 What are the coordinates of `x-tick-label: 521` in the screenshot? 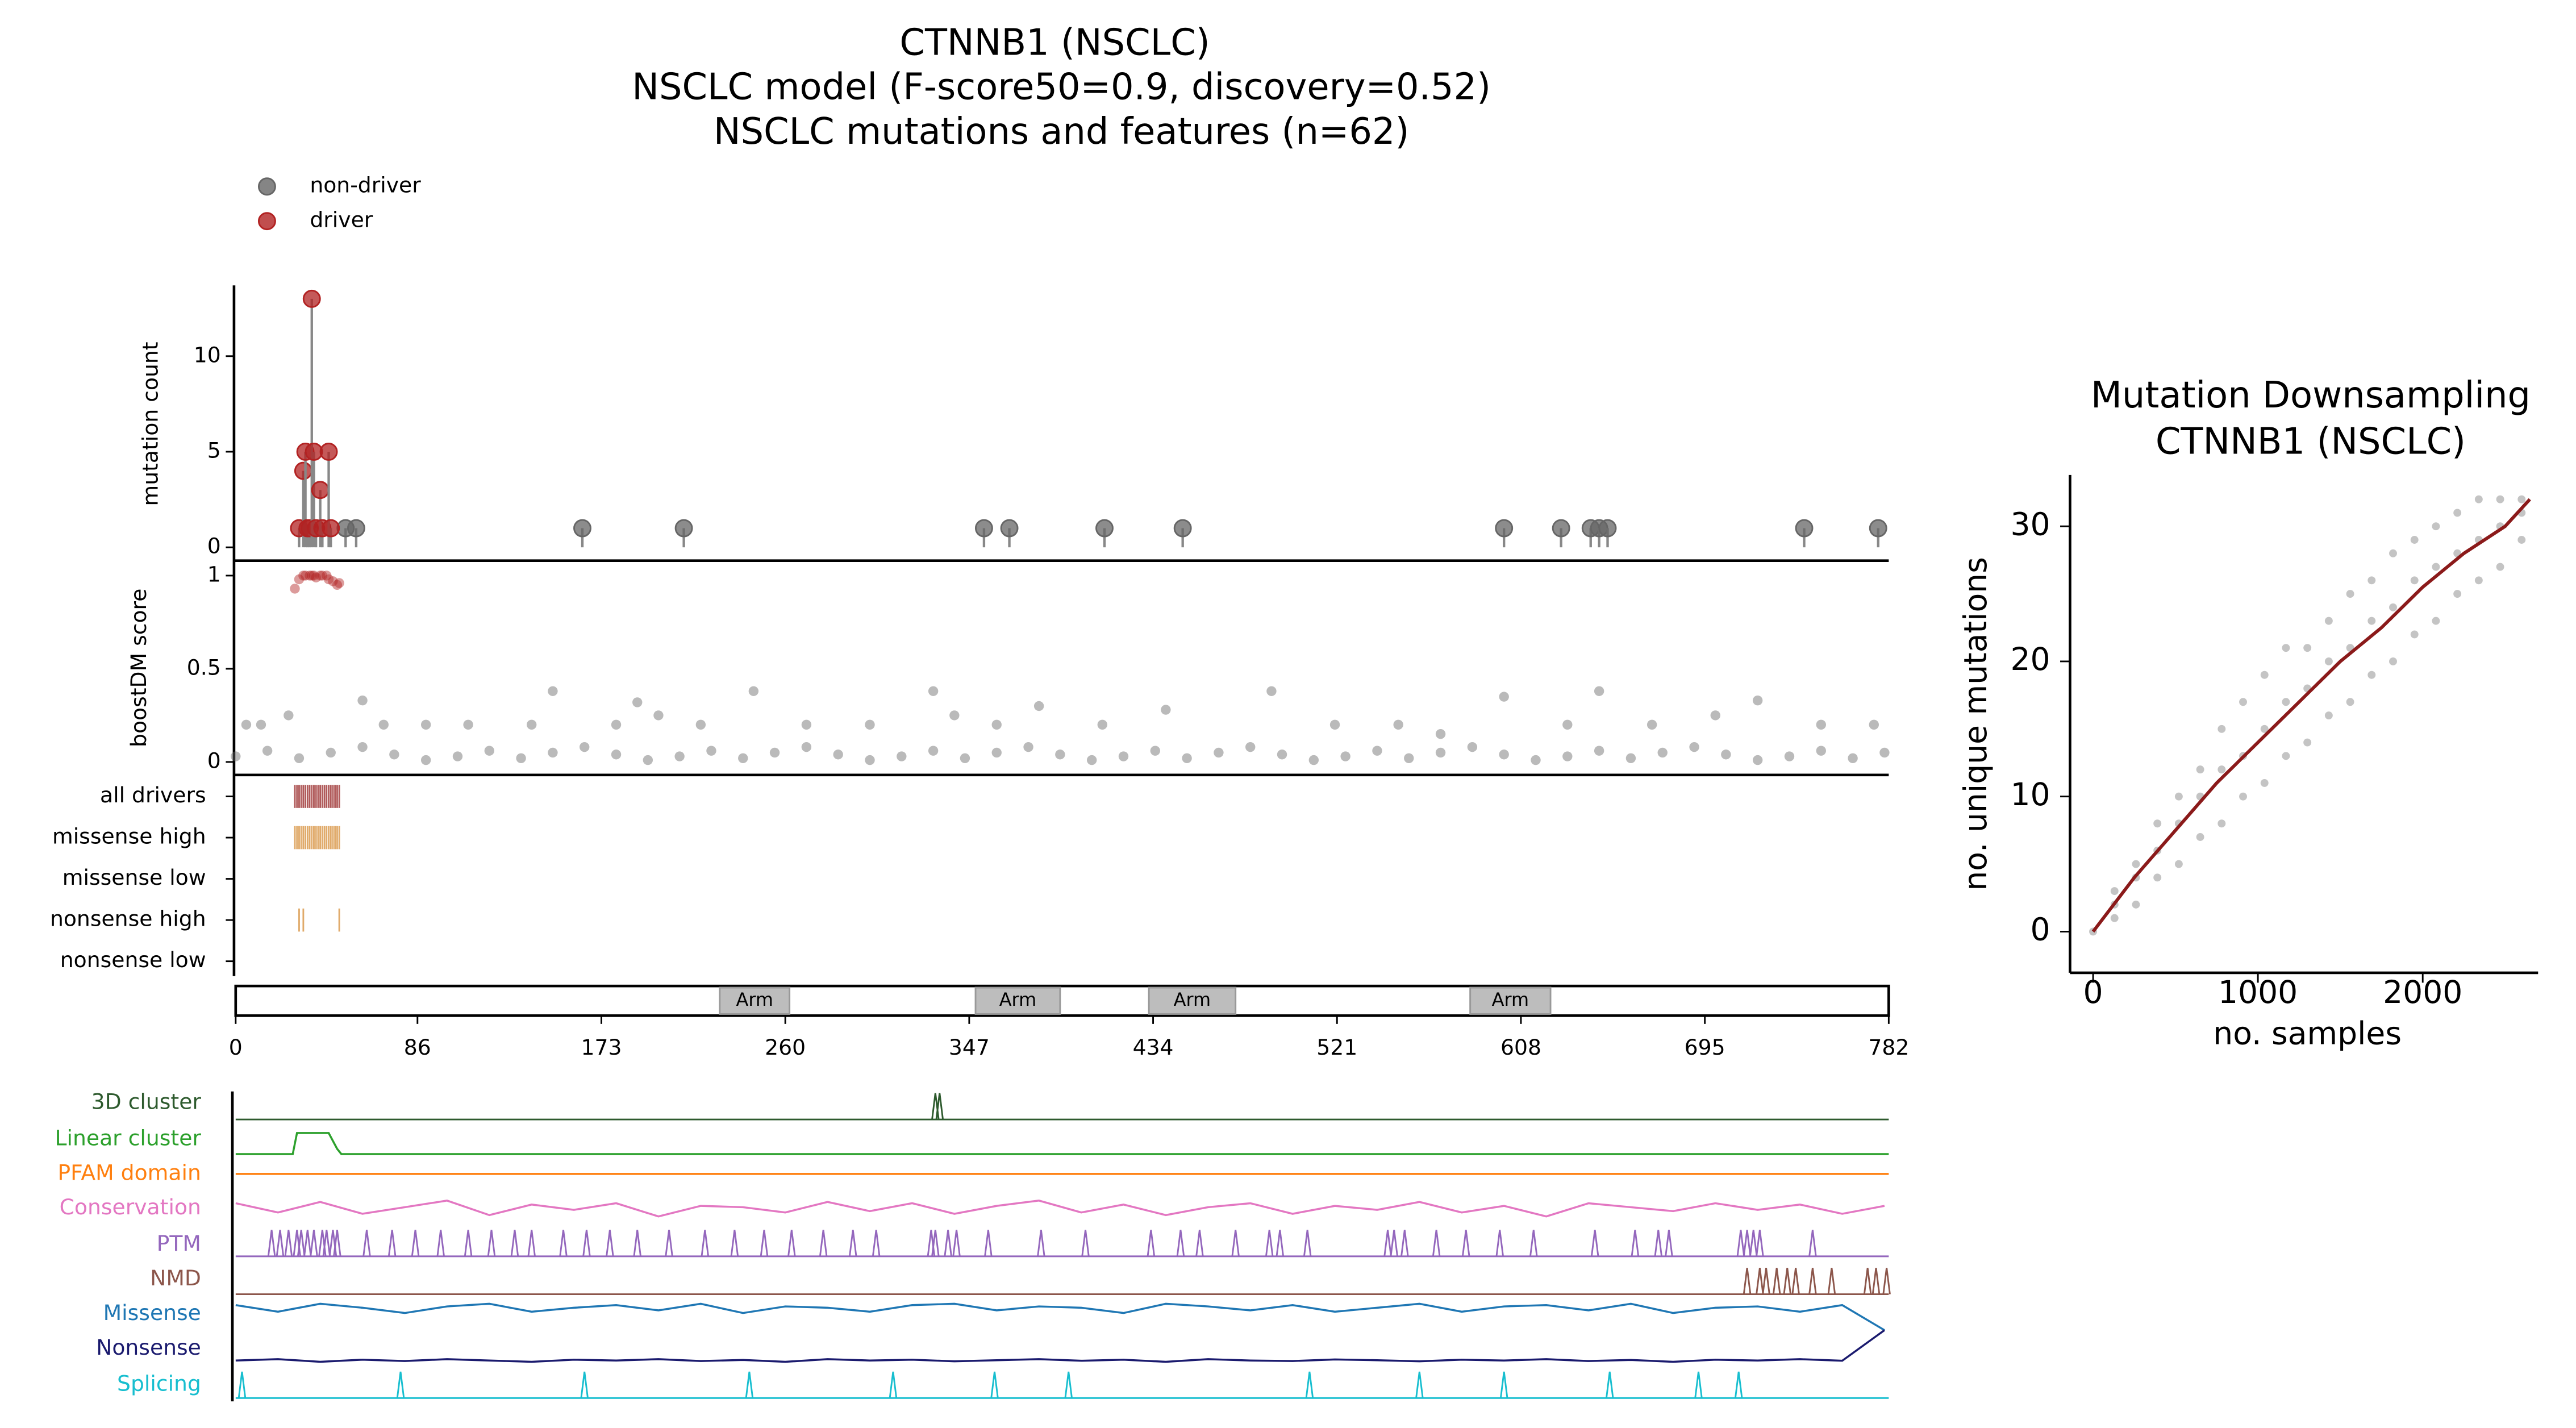 It's located at (1336, 1047).